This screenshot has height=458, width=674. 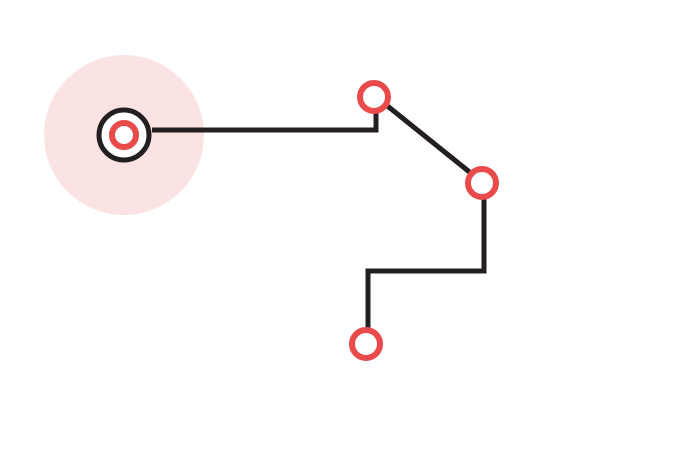 I want to click on edge-right-to-bottom, so click(x=426, y=263).